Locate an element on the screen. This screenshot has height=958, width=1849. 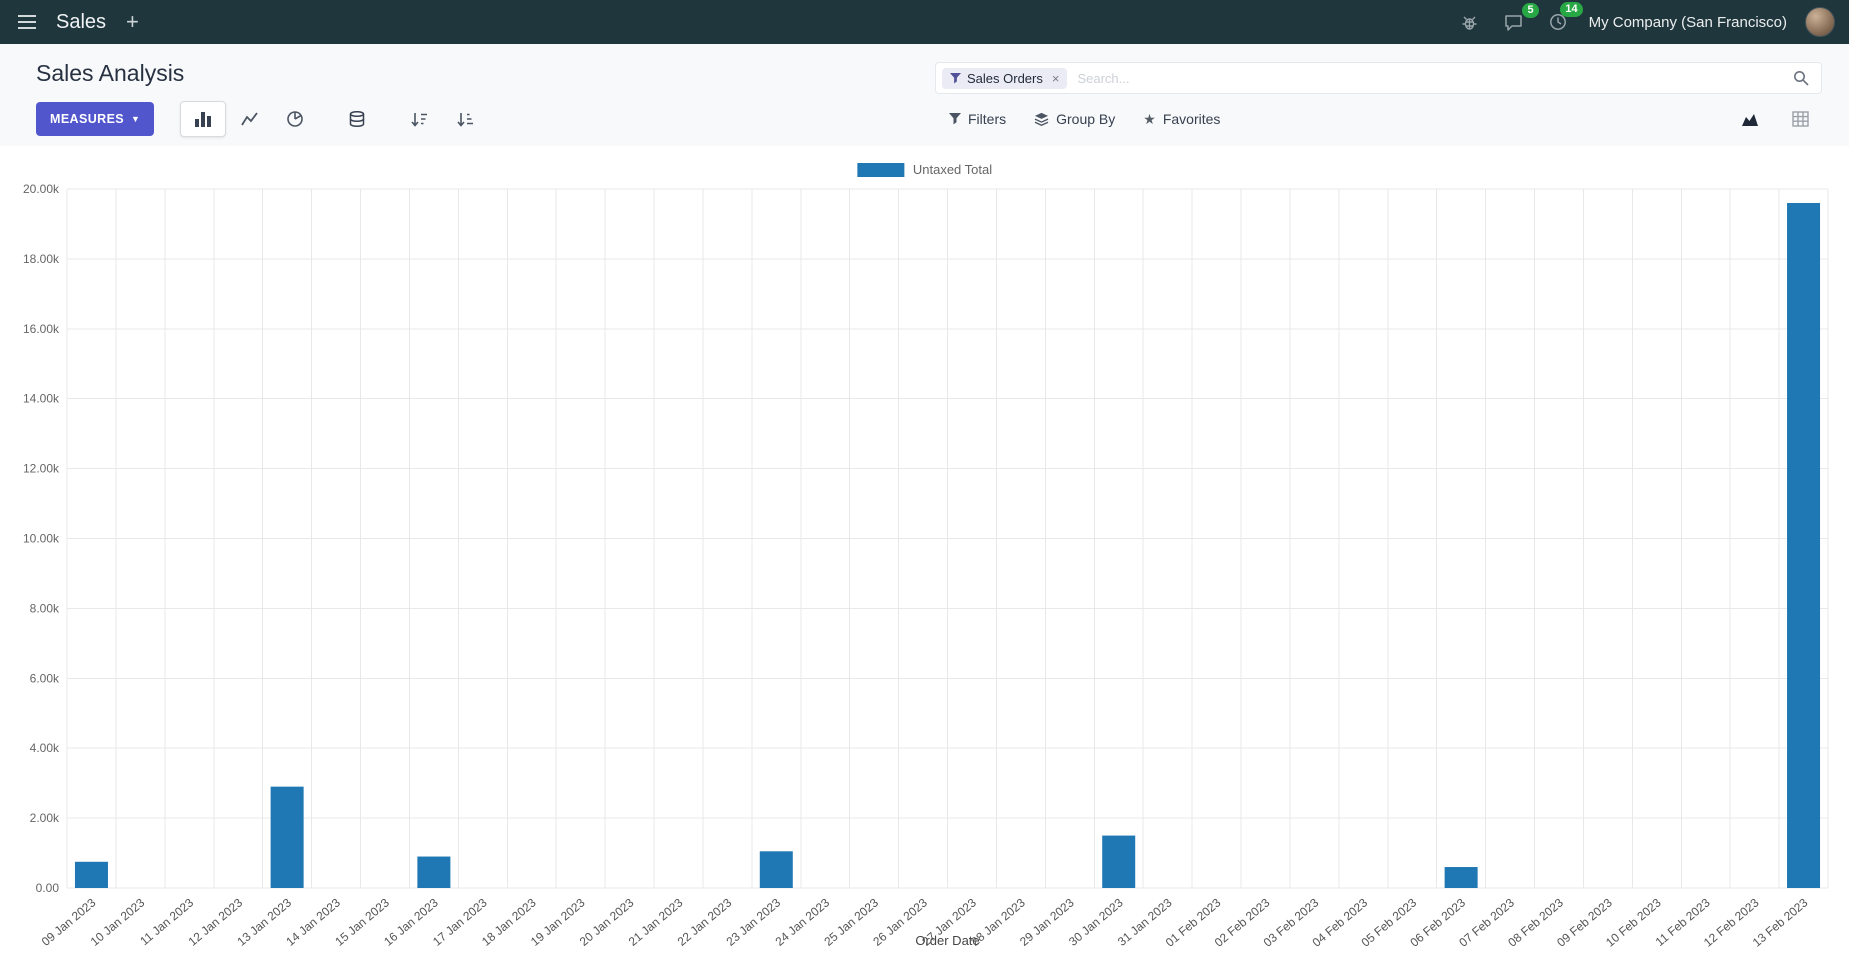
control-panel: Sales Analysis Sales Orders × MEASURES ▼ is located at coordinates (924, 95).